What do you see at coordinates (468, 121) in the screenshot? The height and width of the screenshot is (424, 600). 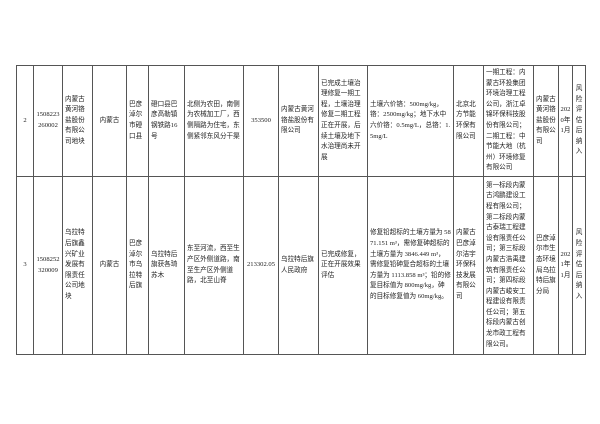 I see `cell-consultant: 北京北方节能环保有限公司` at bounding box center [468, 121].